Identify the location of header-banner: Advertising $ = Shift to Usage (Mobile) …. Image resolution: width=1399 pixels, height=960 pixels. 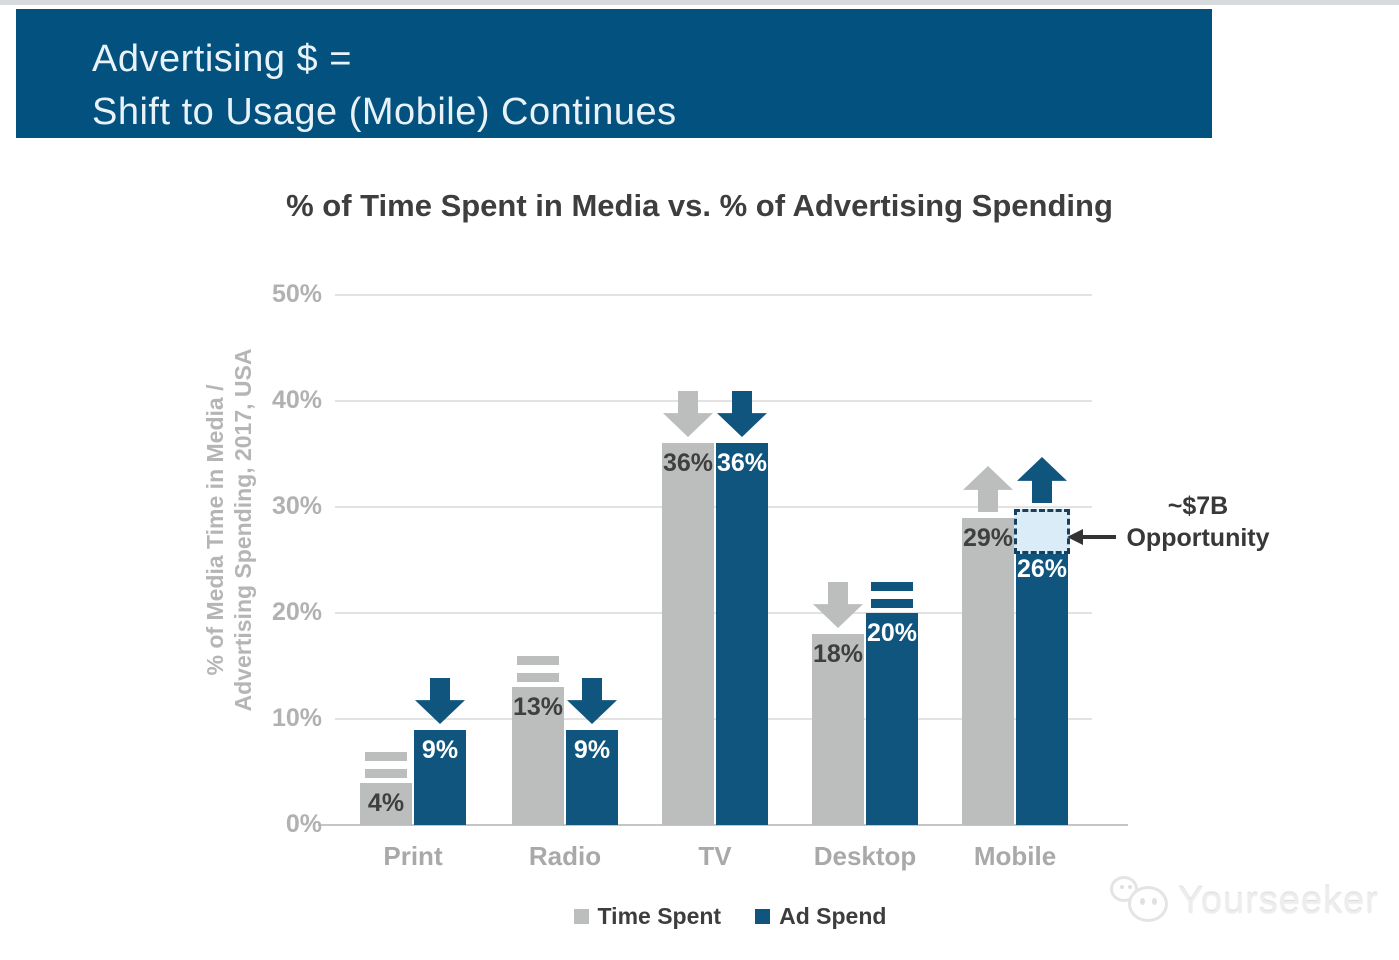
(614, 73).